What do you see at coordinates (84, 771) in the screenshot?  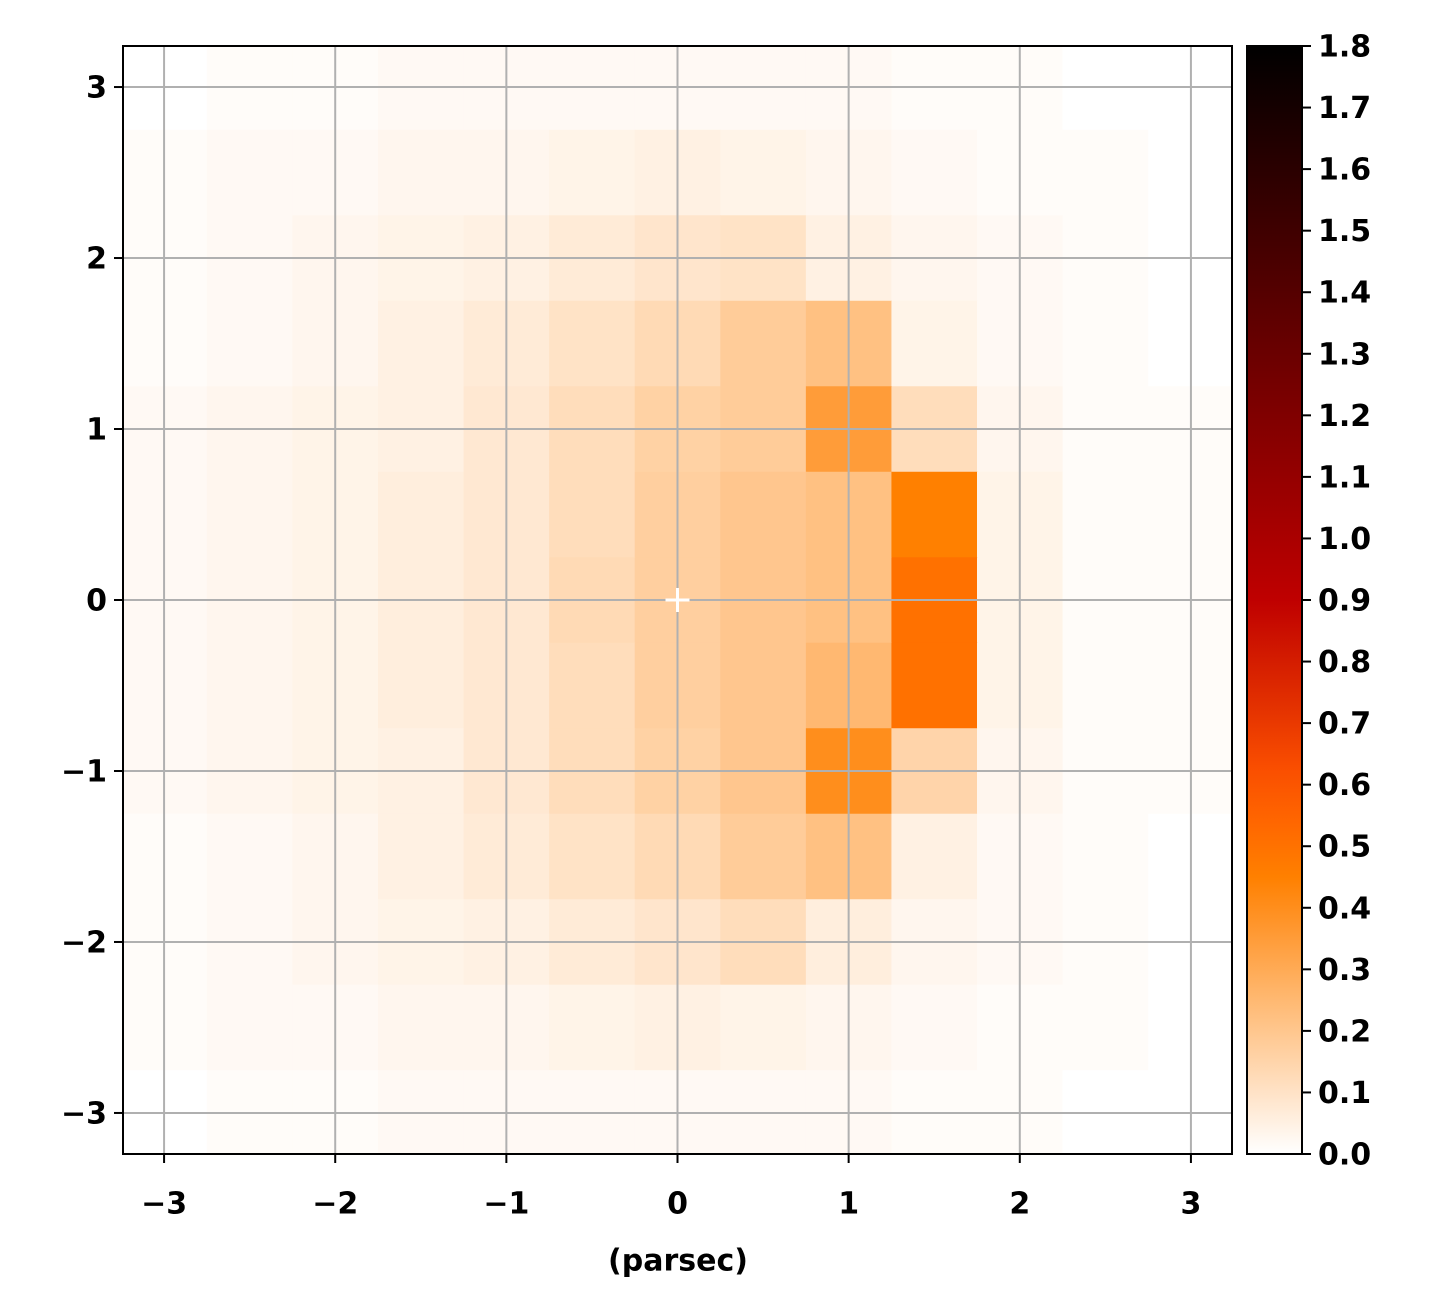 I see `y-tick-label: −1` at bounding box center [84, 771].